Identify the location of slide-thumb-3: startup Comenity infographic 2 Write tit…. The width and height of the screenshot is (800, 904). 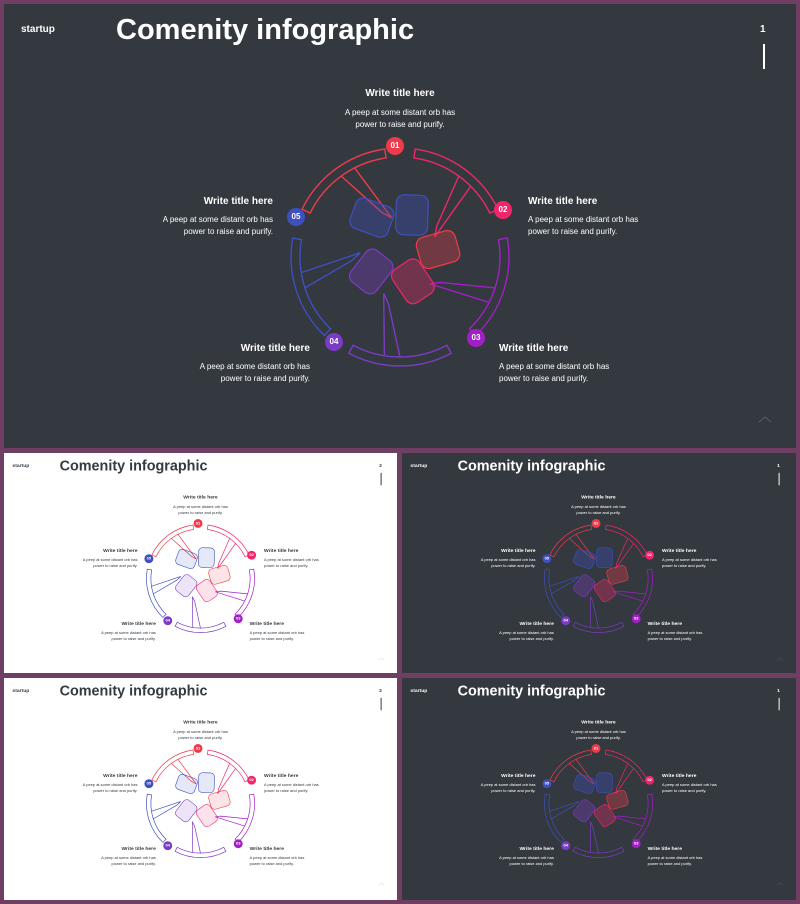
(200, 789).